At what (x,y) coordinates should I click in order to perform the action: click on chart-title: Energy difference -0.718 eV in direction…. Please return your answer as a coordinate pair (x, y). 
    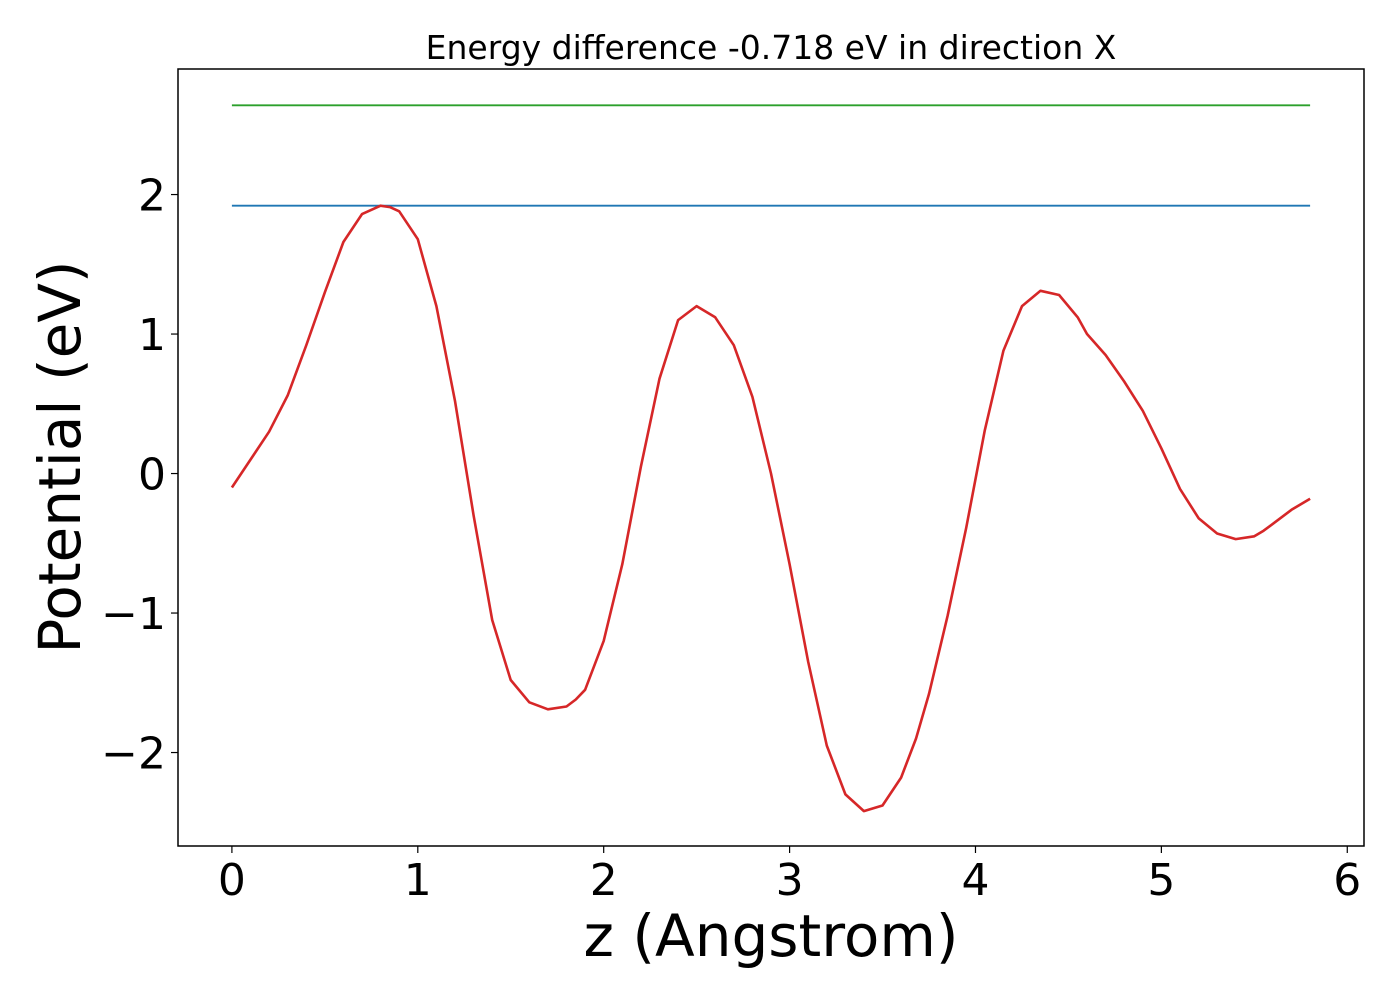
    Looking at the image, I should click on (771, 47).